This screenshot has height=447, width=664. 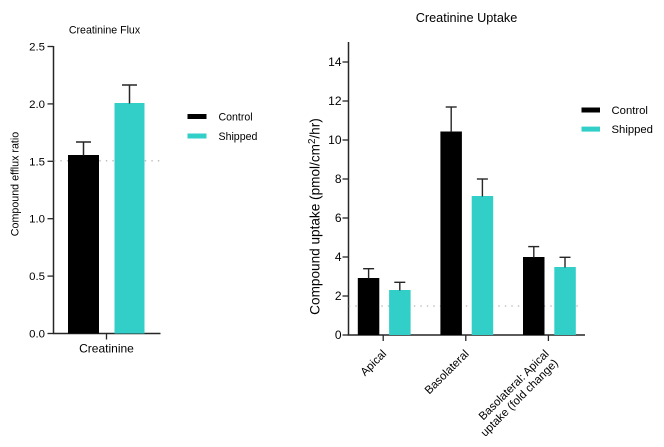 I want to click on svg-text: 8, so click(x=338, y=179).